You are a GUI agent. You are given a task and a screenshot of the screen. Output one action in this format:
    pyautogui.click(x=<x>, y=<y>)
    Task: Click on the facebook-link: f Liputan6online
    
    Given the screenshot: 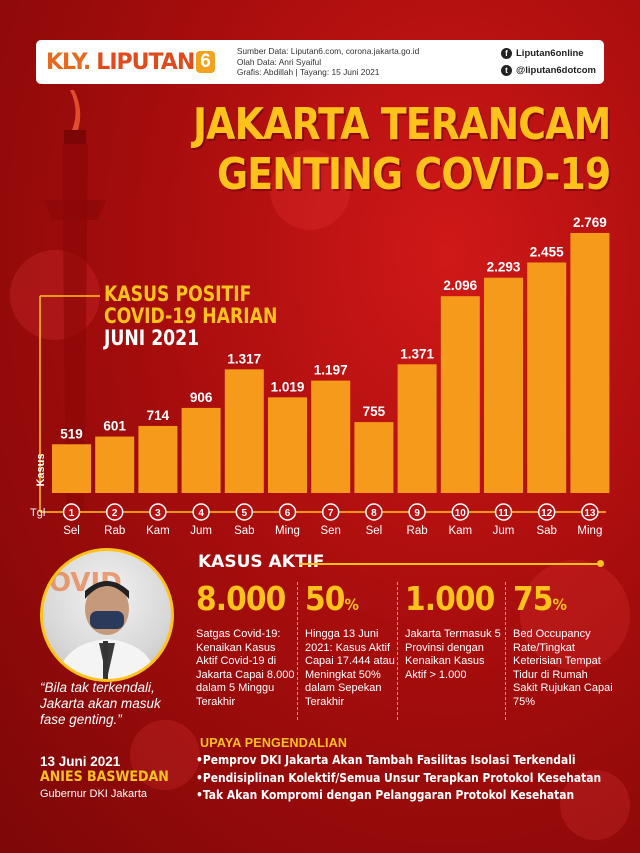 What is the action you would take?
    pyautogui.click(x=548, y=53)
    